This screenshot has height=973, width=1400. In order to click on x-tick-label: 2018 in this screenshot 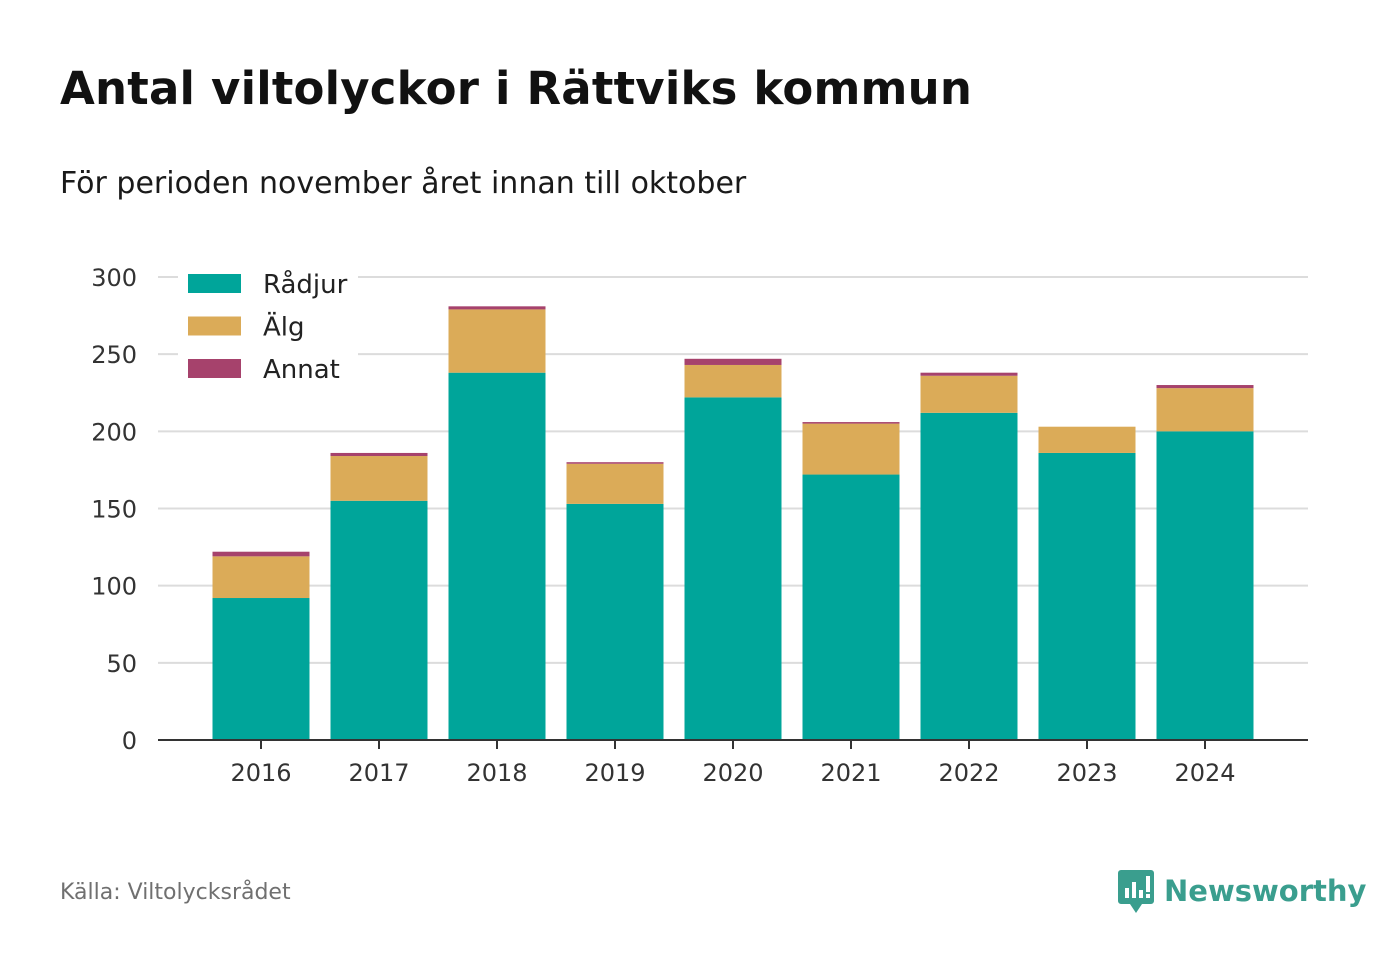, I will do `click(496, 773)`.